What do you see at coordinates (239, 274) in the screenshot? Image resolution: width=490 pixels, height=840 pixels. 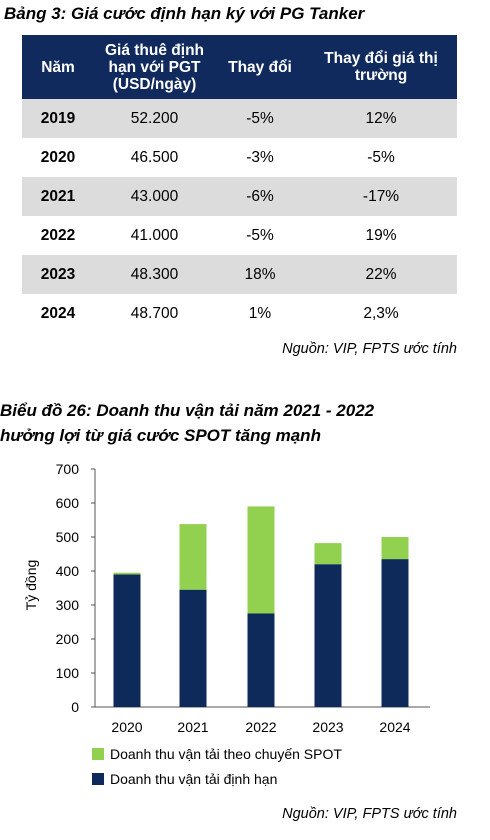 I see `table-row: 2023 48.300 18% 22%` at bounding box center [239, 274].